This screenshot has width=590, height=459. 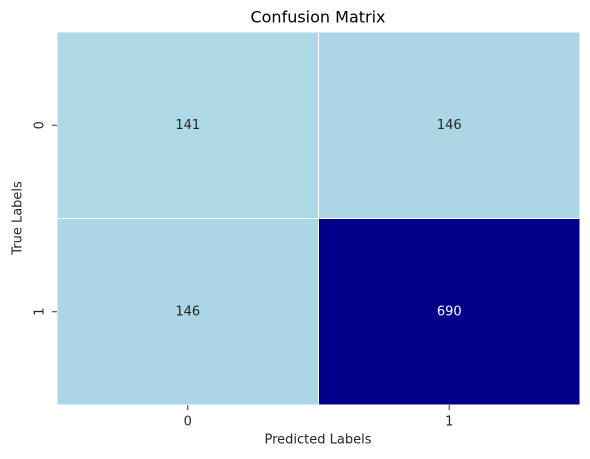 I want to click on x-tick-label: 1, so click(x=449, y=422).